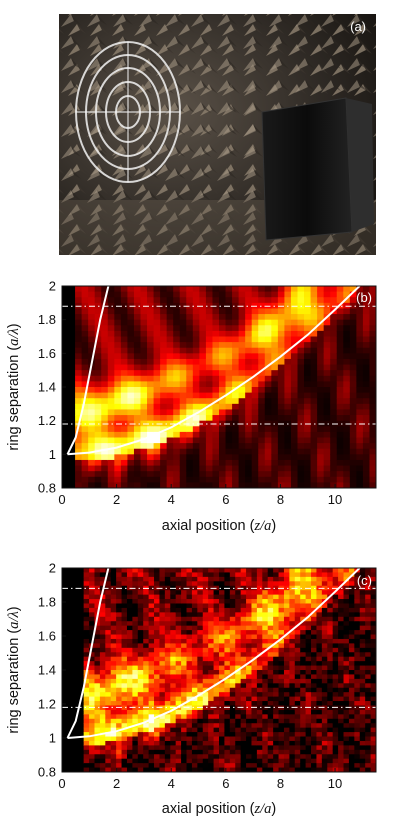  Describe the element at coordinates (47, 387) in the screenshot. I see `y-tick-label: 1.4` at that location.